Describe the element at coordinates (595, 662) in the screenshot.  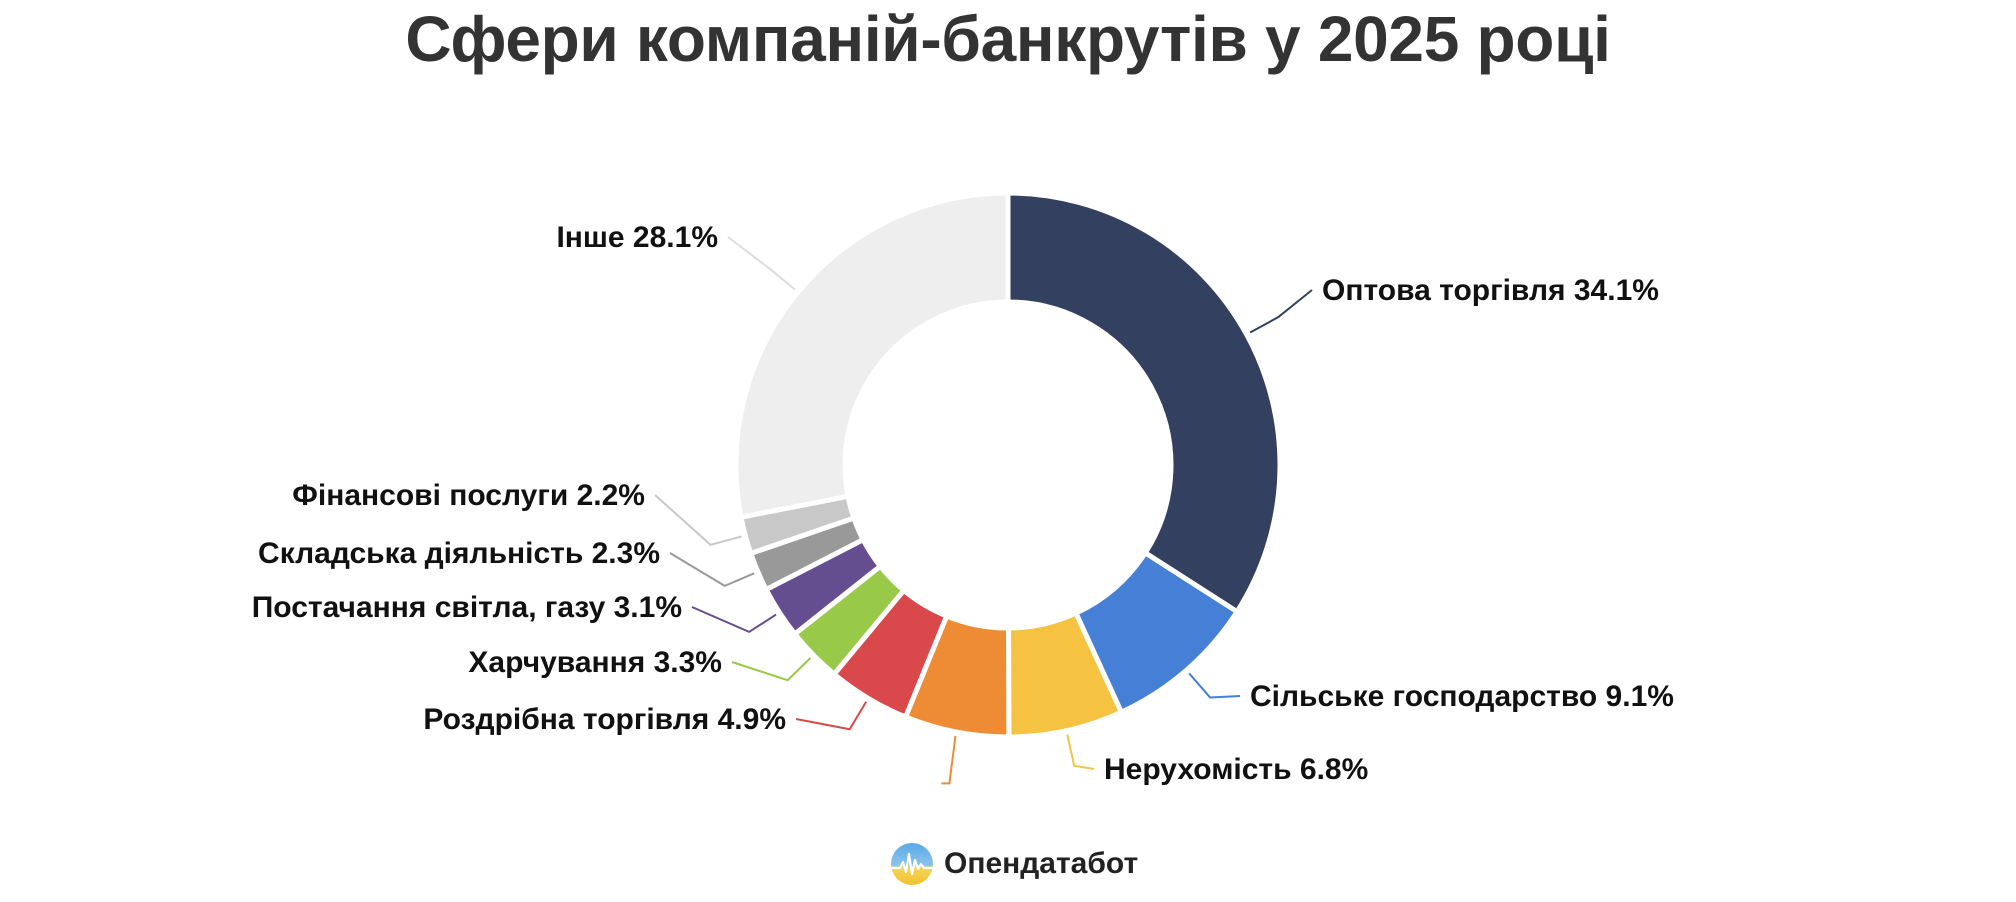
I see `slice-data-label: Харчування 3.3%` at that location.